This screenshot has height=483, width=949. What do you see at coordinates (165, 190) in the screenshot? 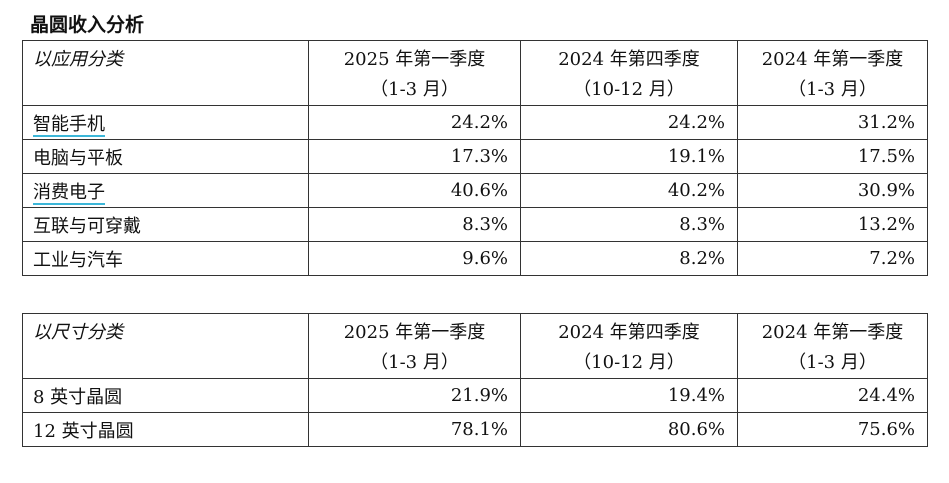
I see `row-label: 消费电子` at bounding box center [165, 190].